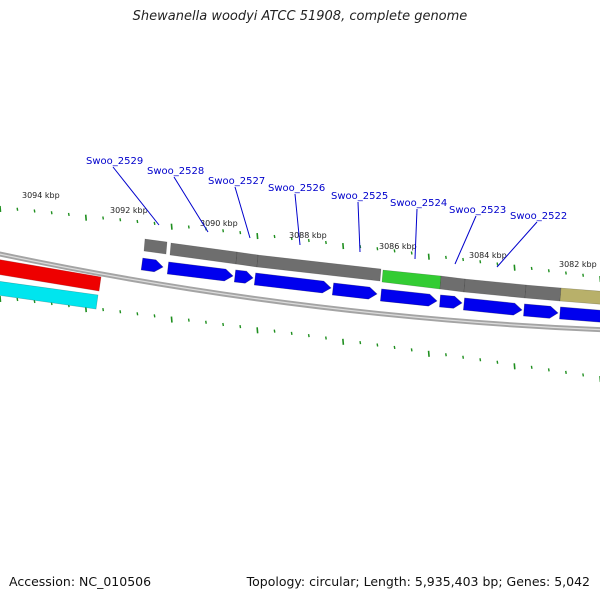 The image size is (600, 600). I want to click on kbp-scale-label: 3090 kbp, so click(219, 223).